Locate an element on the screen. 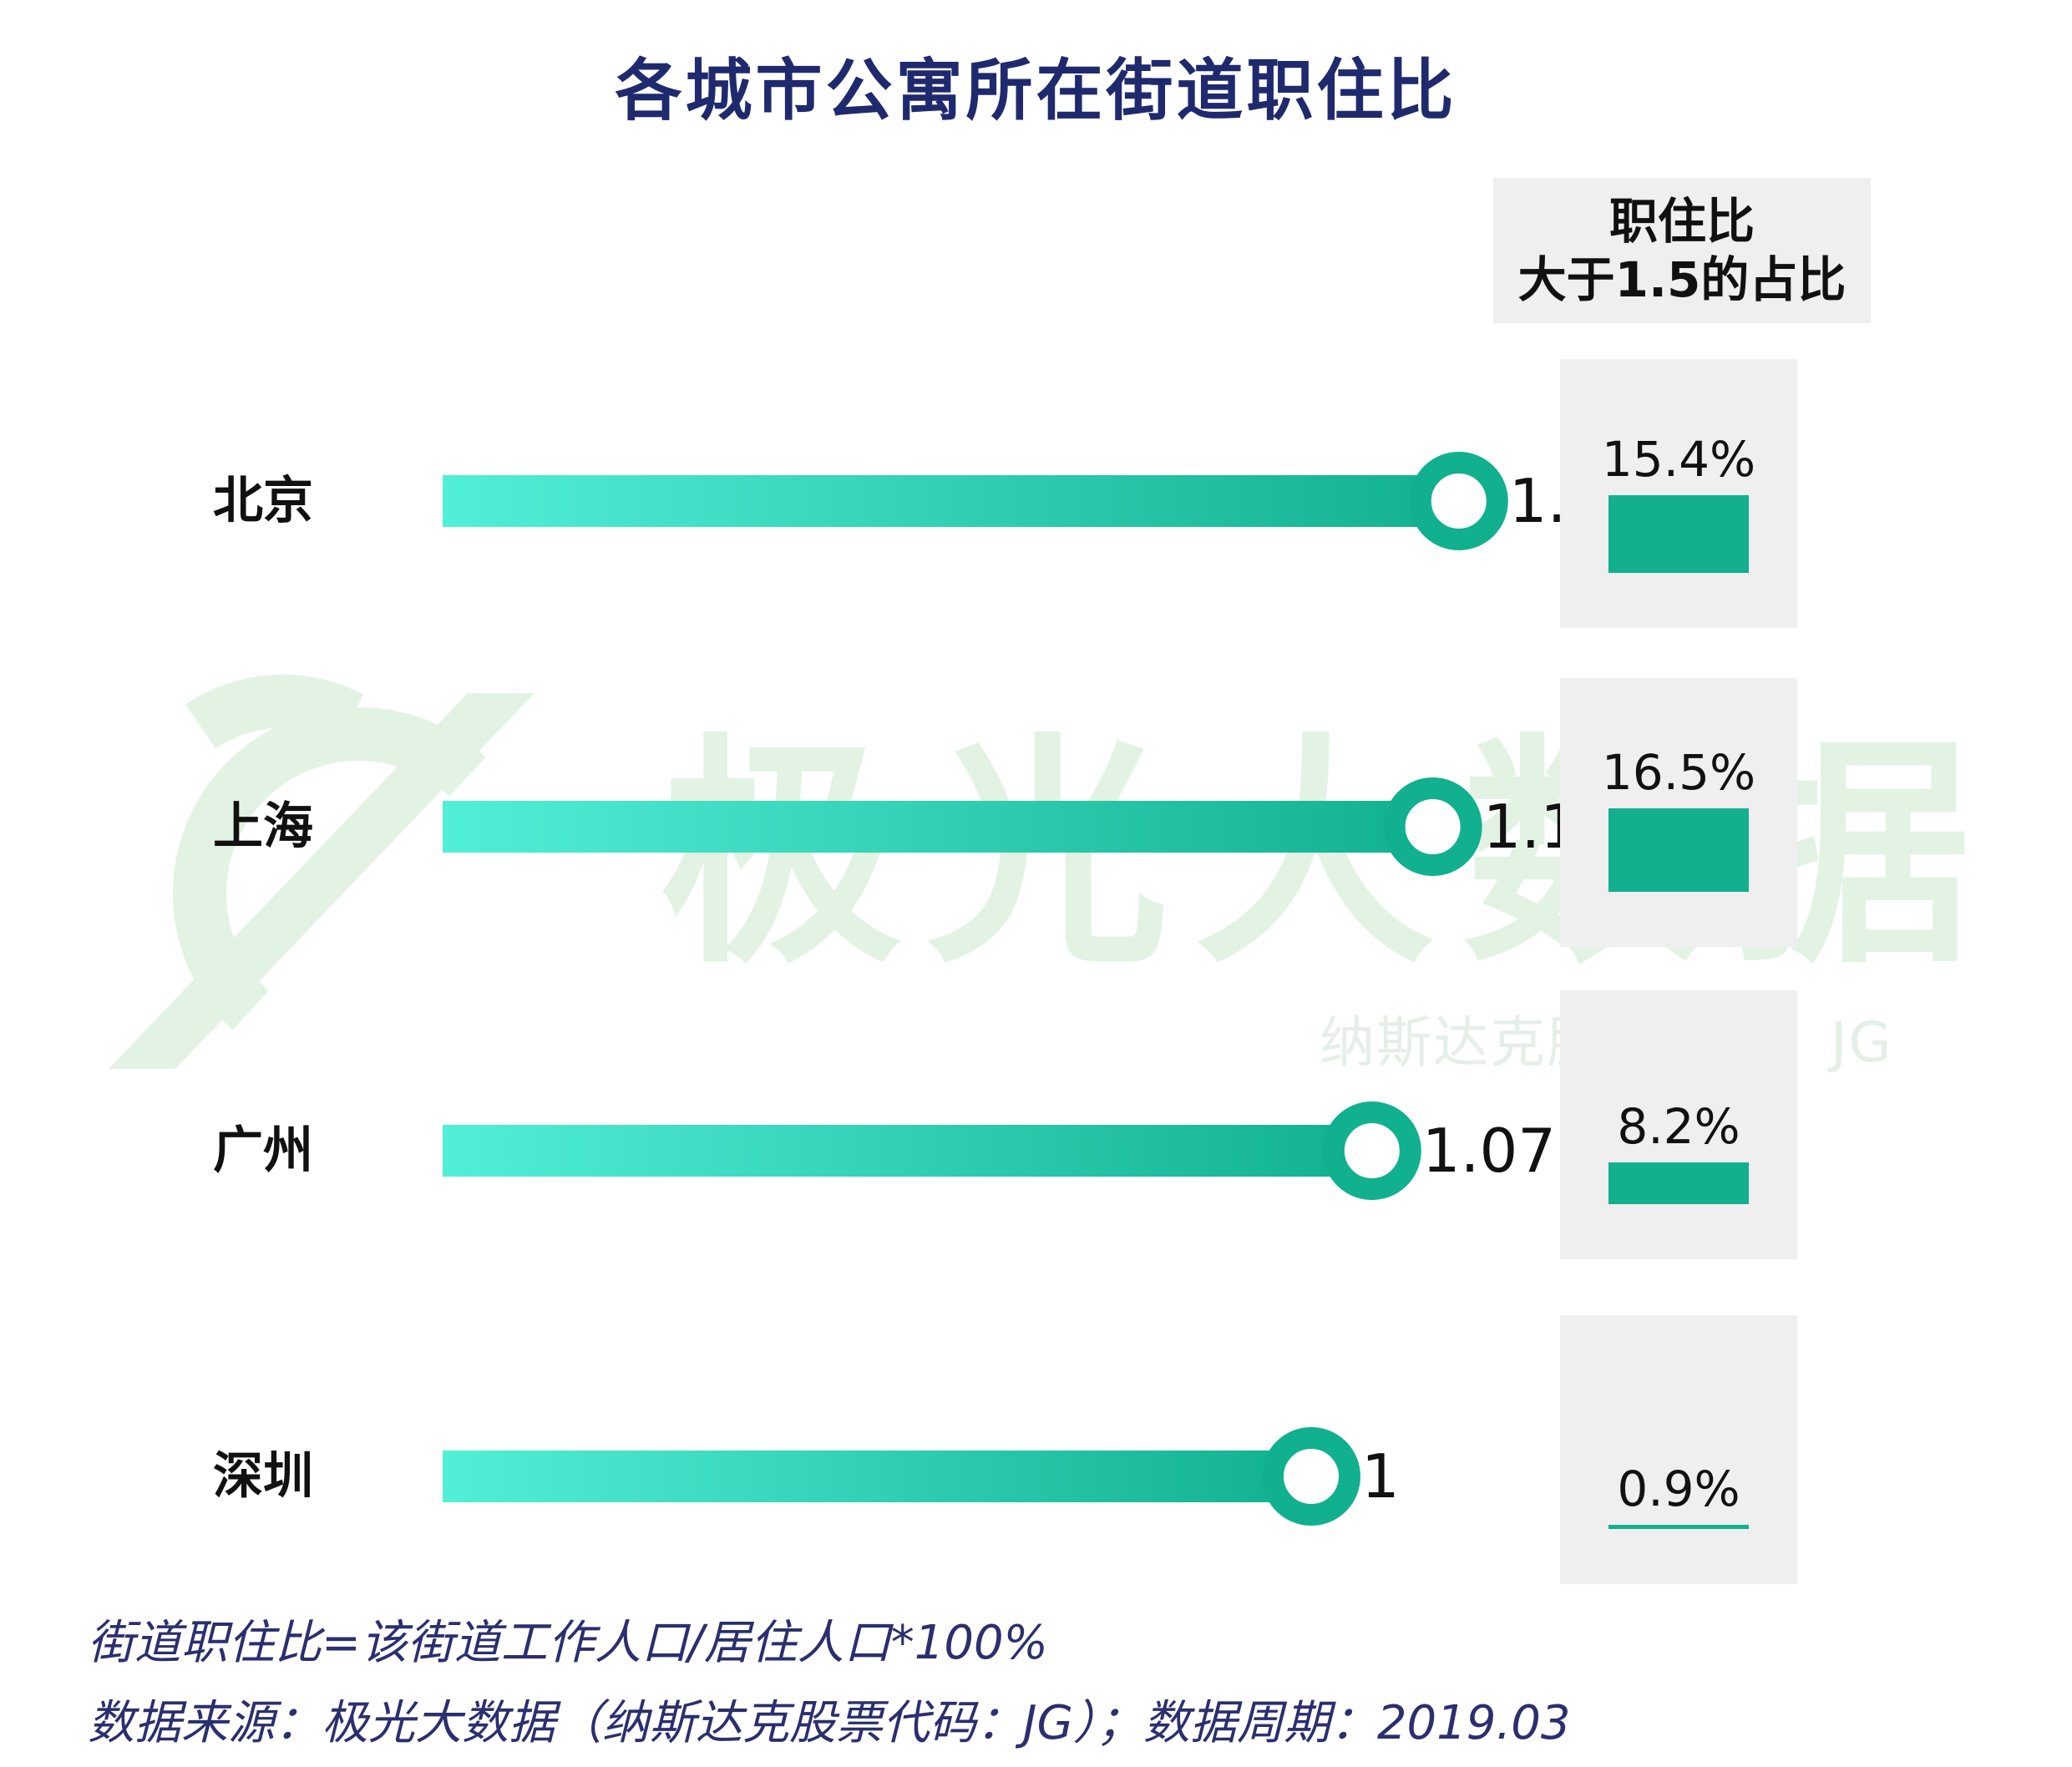 The height and width of the screenshot is (1767, 2072). source-note: 数据来源：极光大数据（纳斯达克股票代码：JG）；数据周期：2019.03 is located at coordinates (829, 1723).